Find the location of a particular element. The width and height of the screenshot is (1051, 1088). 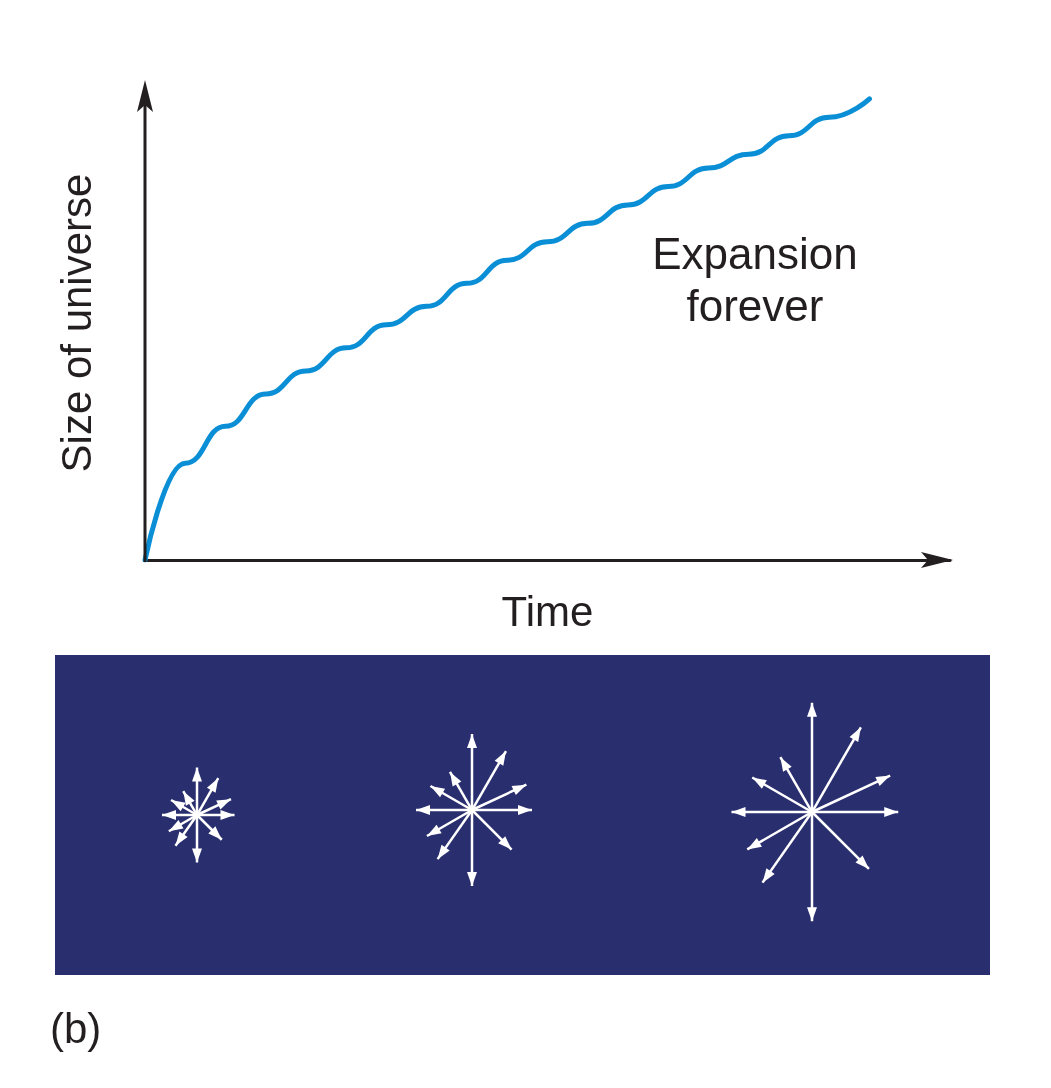

x-axis-title: Time is located at coordinates (547, 611).